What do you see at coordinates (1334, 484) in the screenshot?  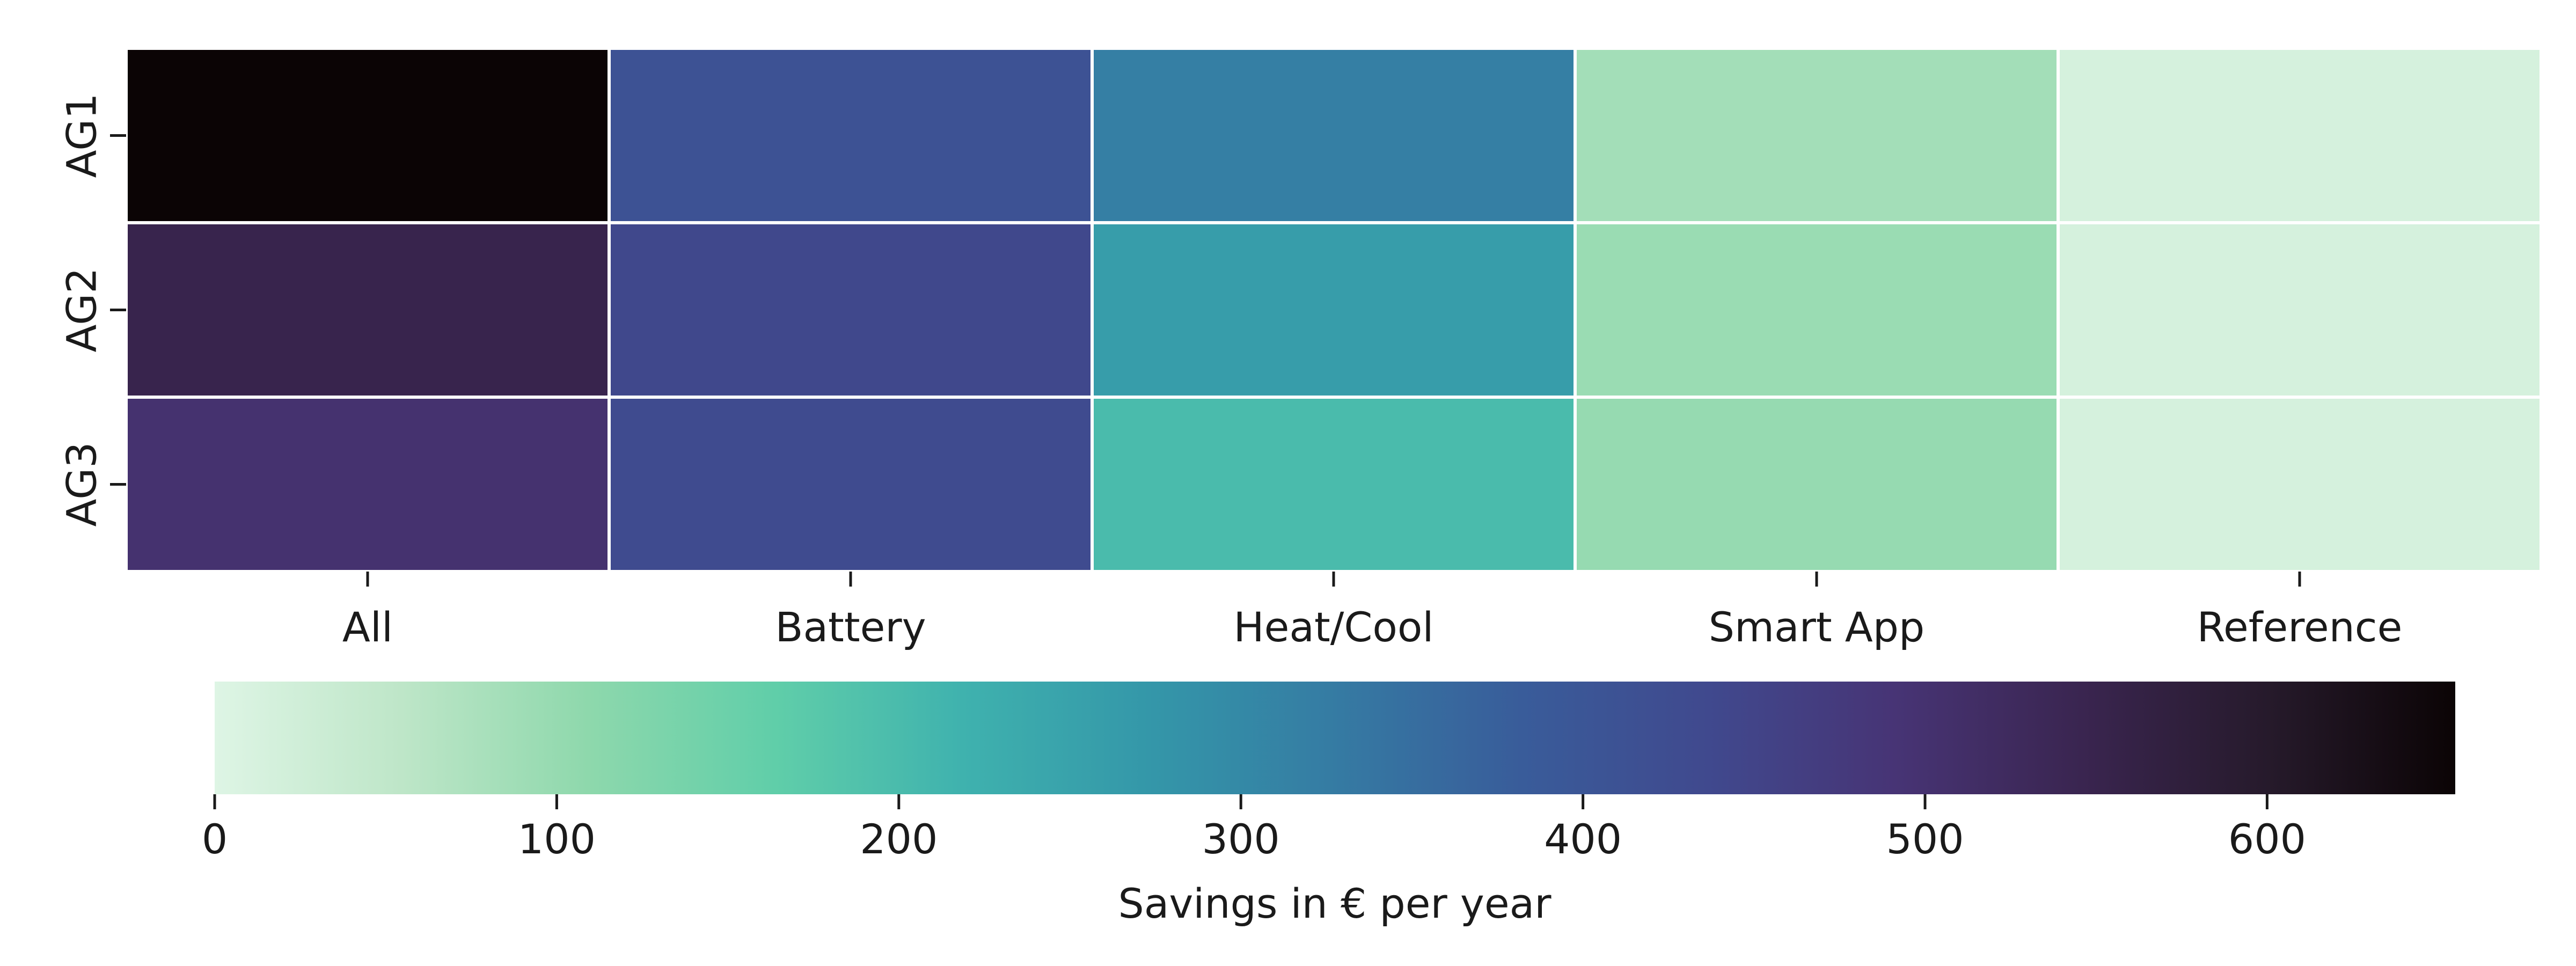 I see `heatmap-cell-ag3-heat-cool` at bounding box center [1334, 484].